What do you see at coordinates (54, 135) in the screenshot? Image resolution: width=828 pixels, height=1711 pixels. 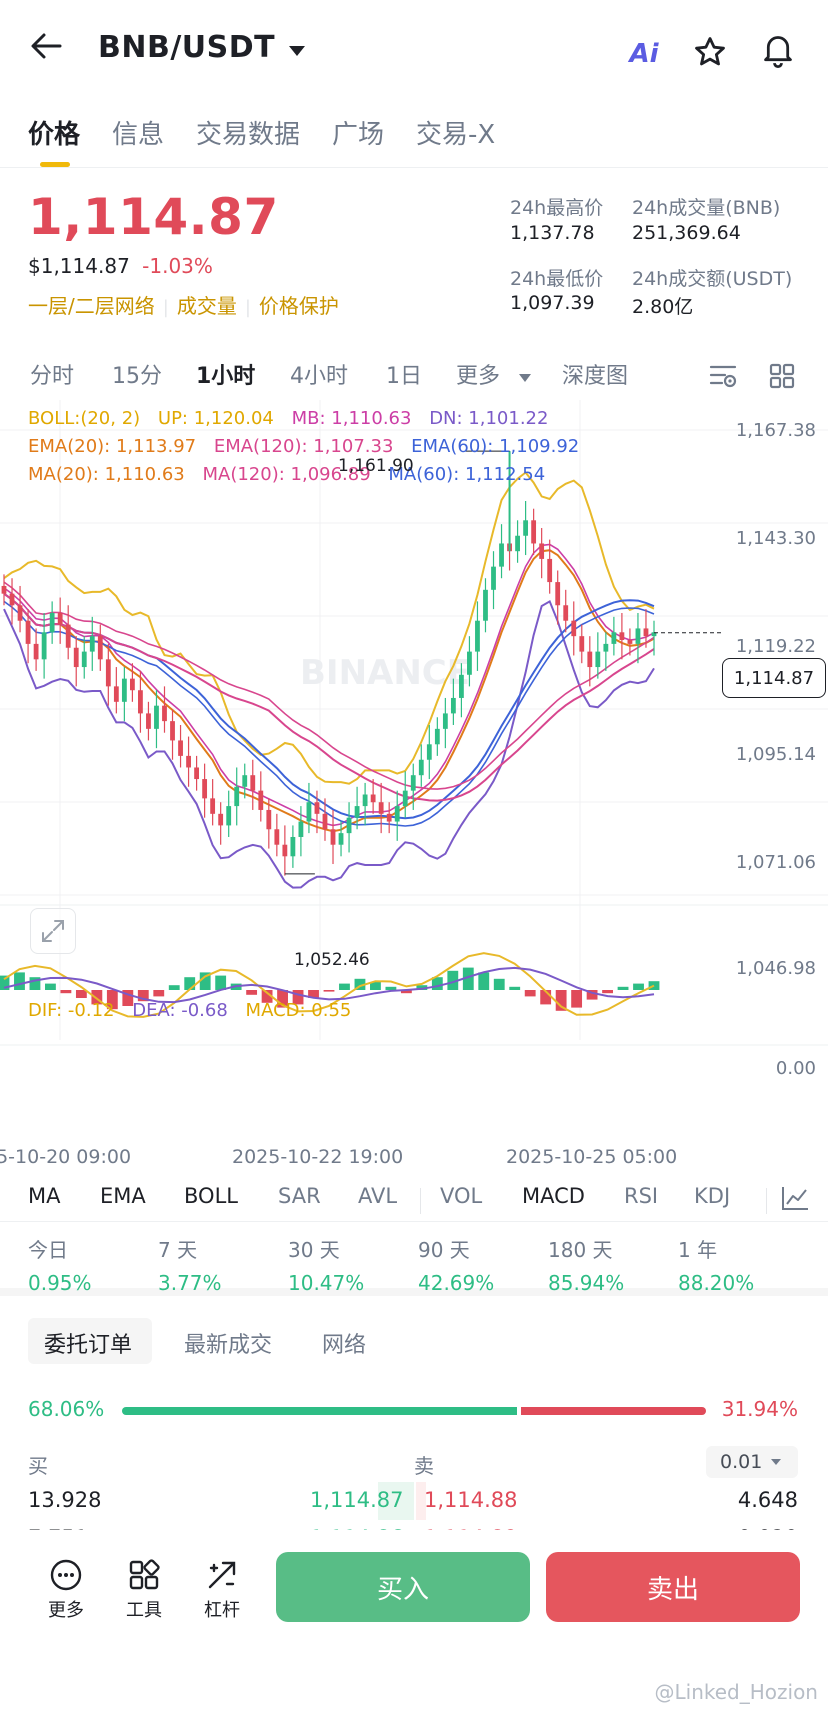 I see `tab-price: 价格` at bounding box center [54, 135].